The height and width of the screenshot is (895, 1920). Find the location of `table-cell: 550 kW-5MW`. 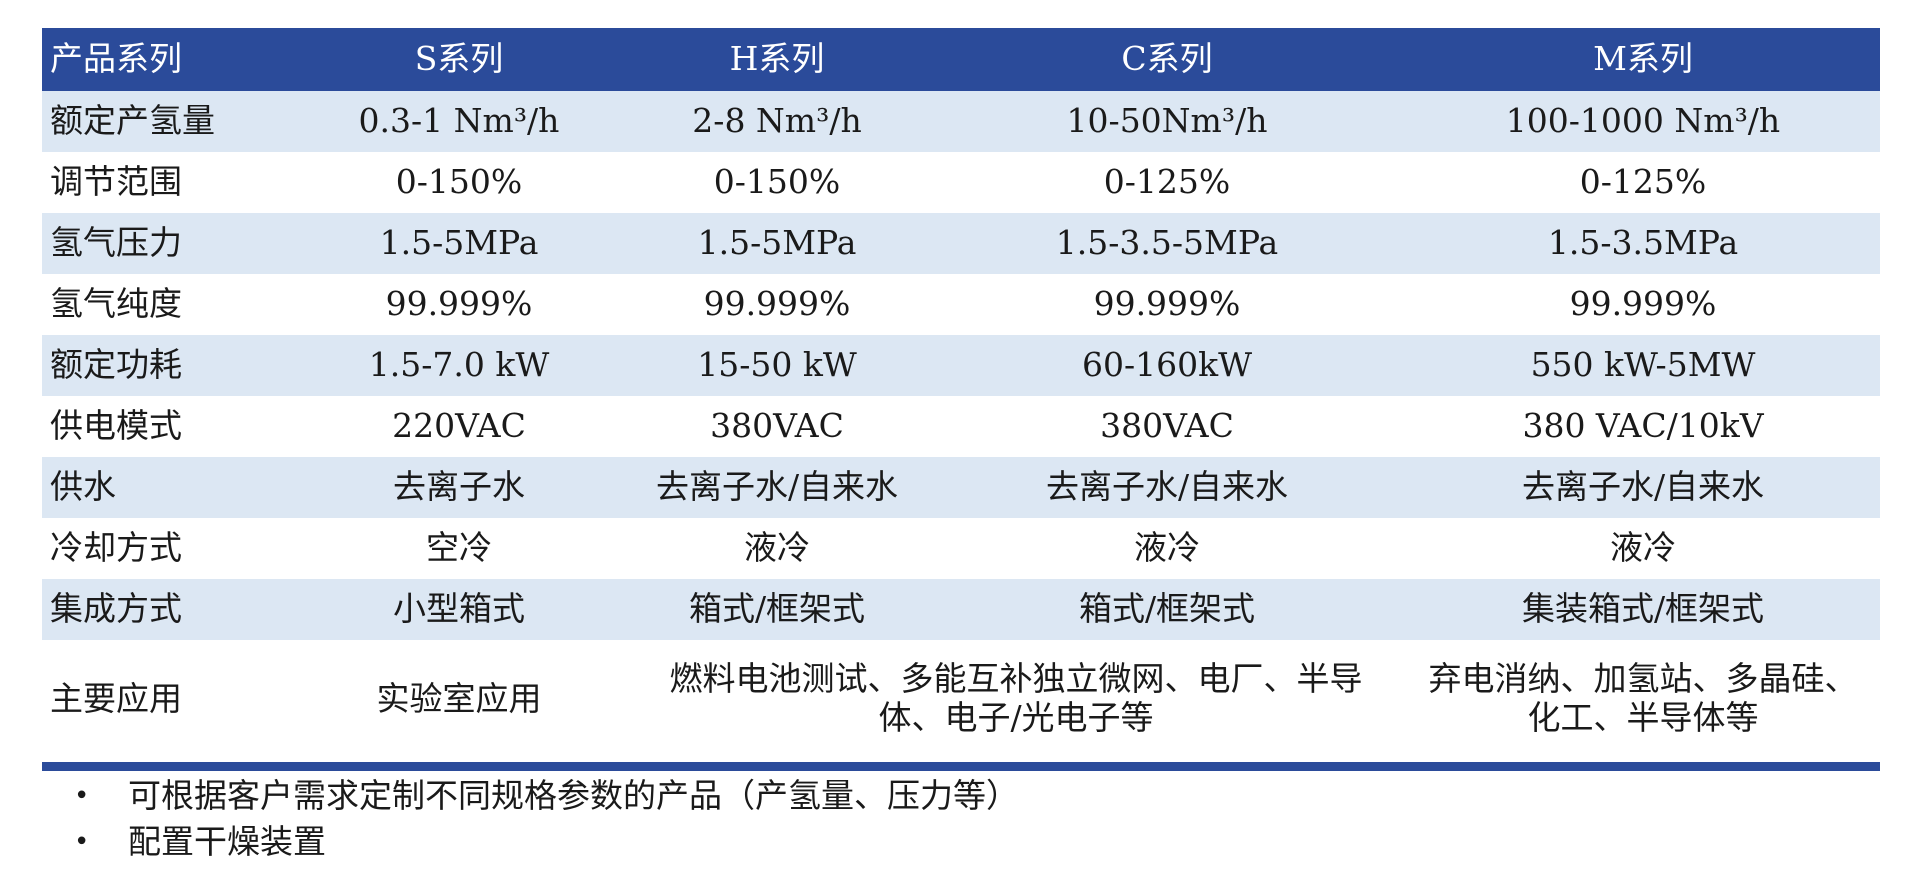

table-cell: 550 kW-5MW is located at coordinates (1643, 365).